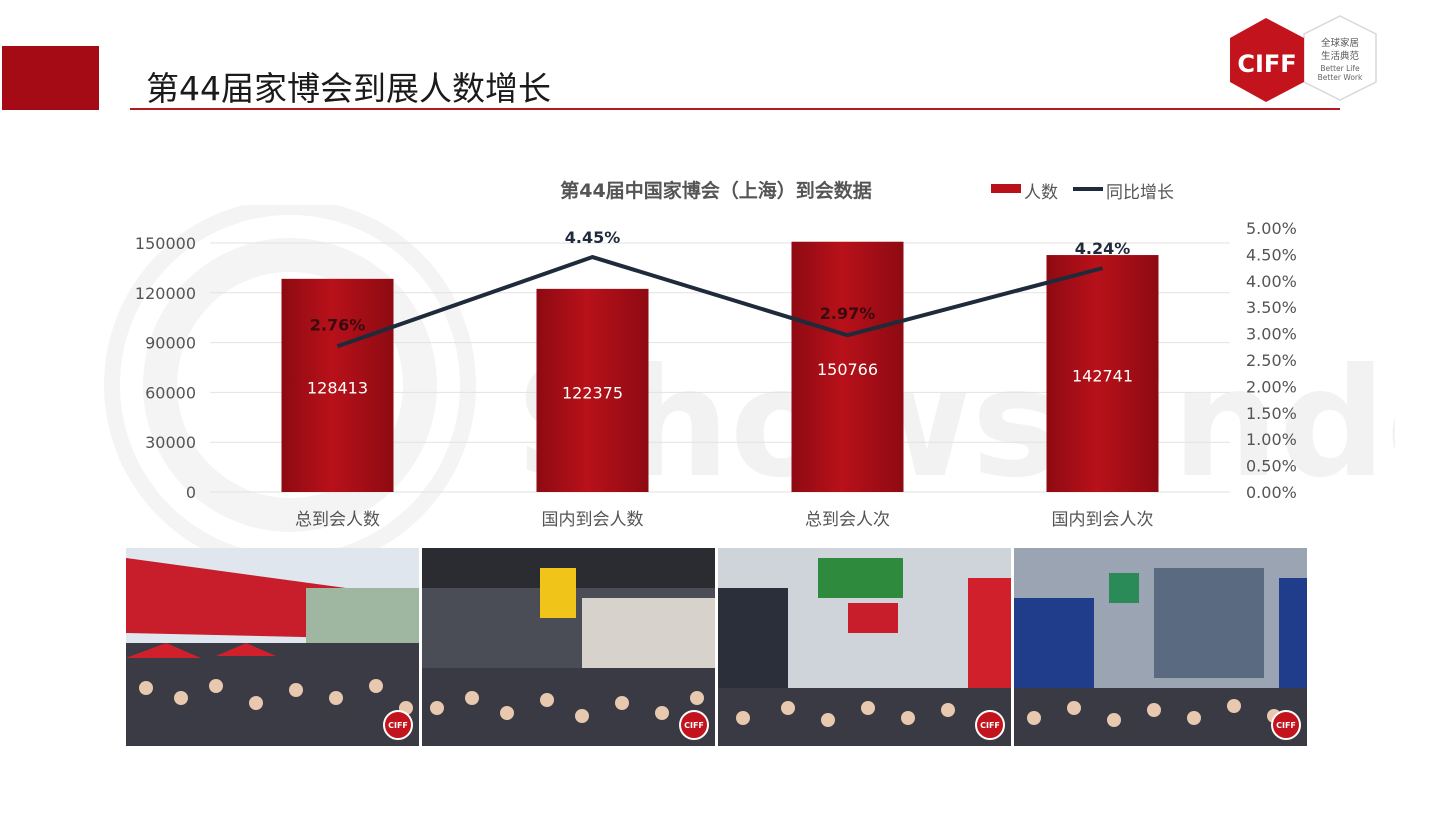  What do you see at coordinates (848, 313) in the screenshot?
I see `growth-point-label: 2.97%` at bounding box center [848, 313].